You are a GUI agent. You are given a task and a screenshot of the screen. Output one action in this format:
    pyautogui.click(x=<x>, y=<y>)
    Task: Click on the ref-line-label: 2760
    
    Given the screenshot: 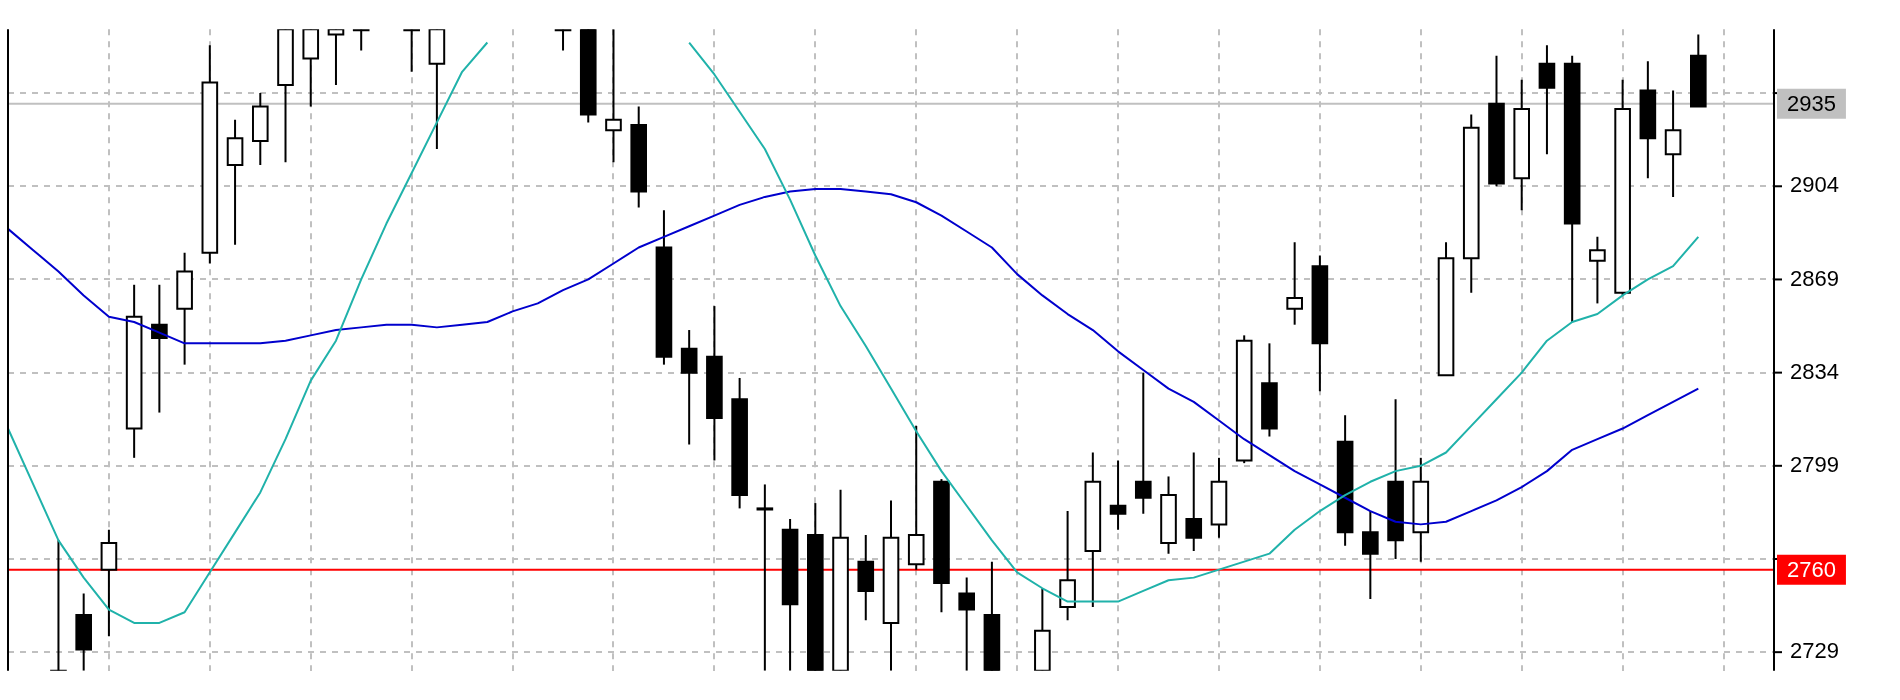 What is the action you would take?
    pyautogui.click(x=1811, y=569)
    